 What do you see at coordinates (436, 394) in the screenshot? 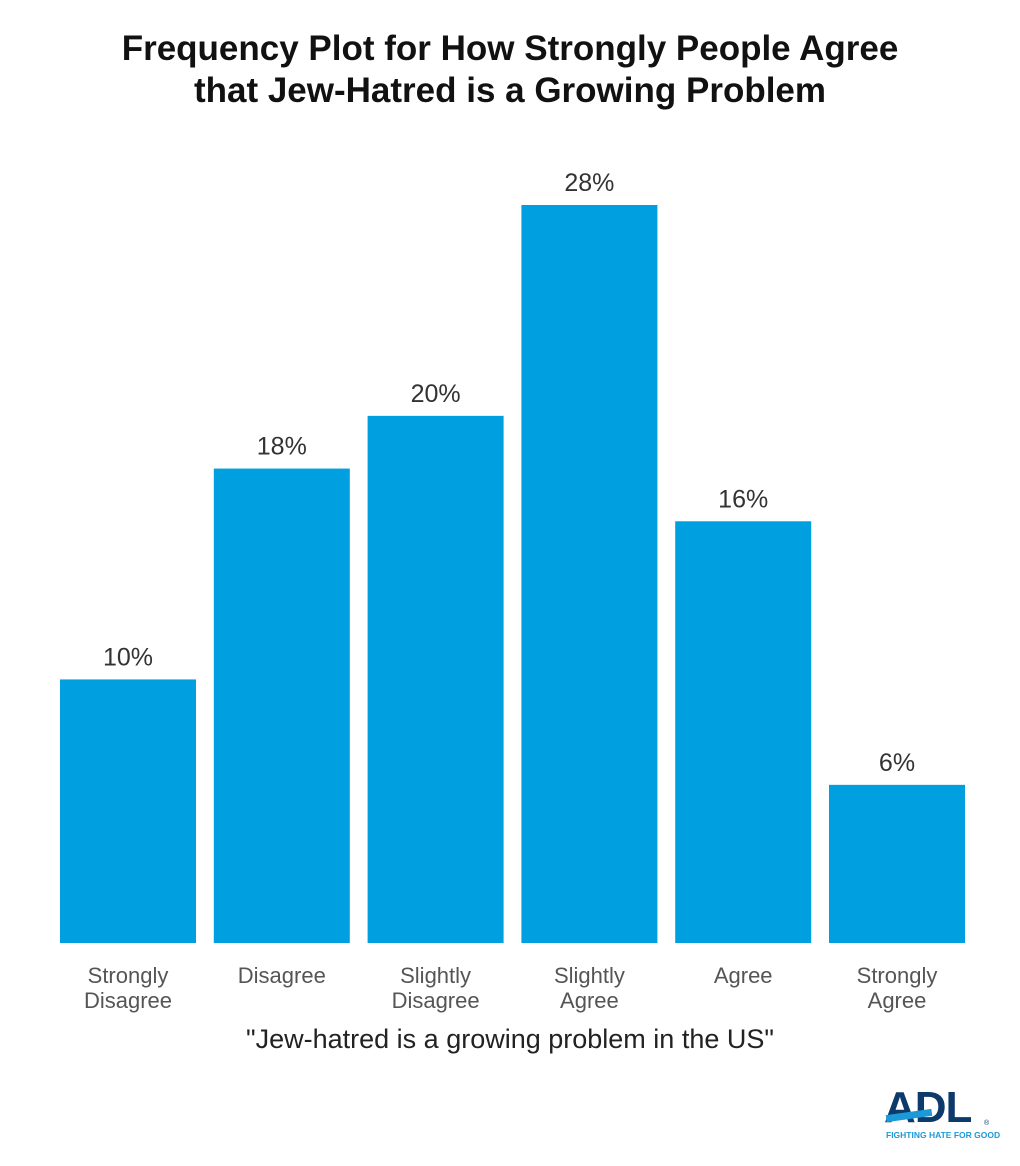
I see `data-label: 20%` at bounding box center [436, 394].